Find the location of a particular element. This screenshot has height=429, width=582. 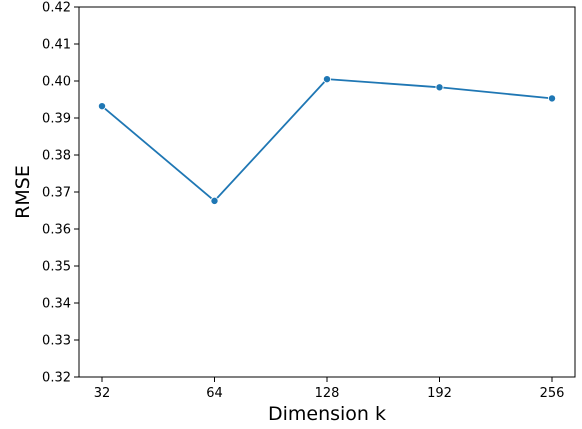

y-tick-label: 0.41 is located at coordinates (56, 45).